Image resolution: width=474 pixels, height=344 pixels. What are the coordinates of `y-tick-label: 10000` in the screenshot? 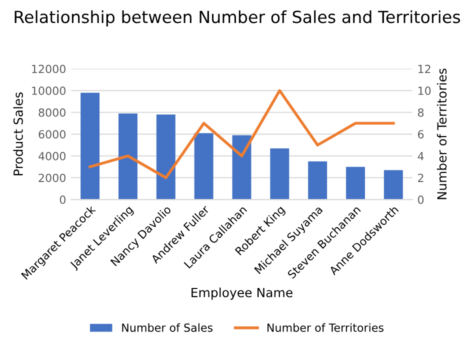 It's located at (49, 90).